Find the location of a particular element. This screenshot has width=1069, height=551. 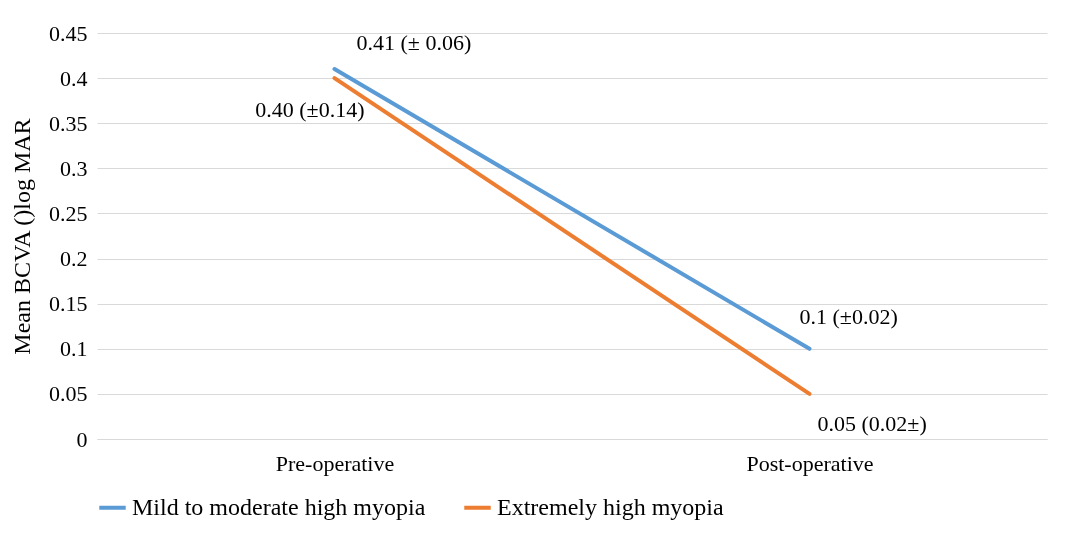

y-tick-label: 0.25 is located at coordinates (68, 213).